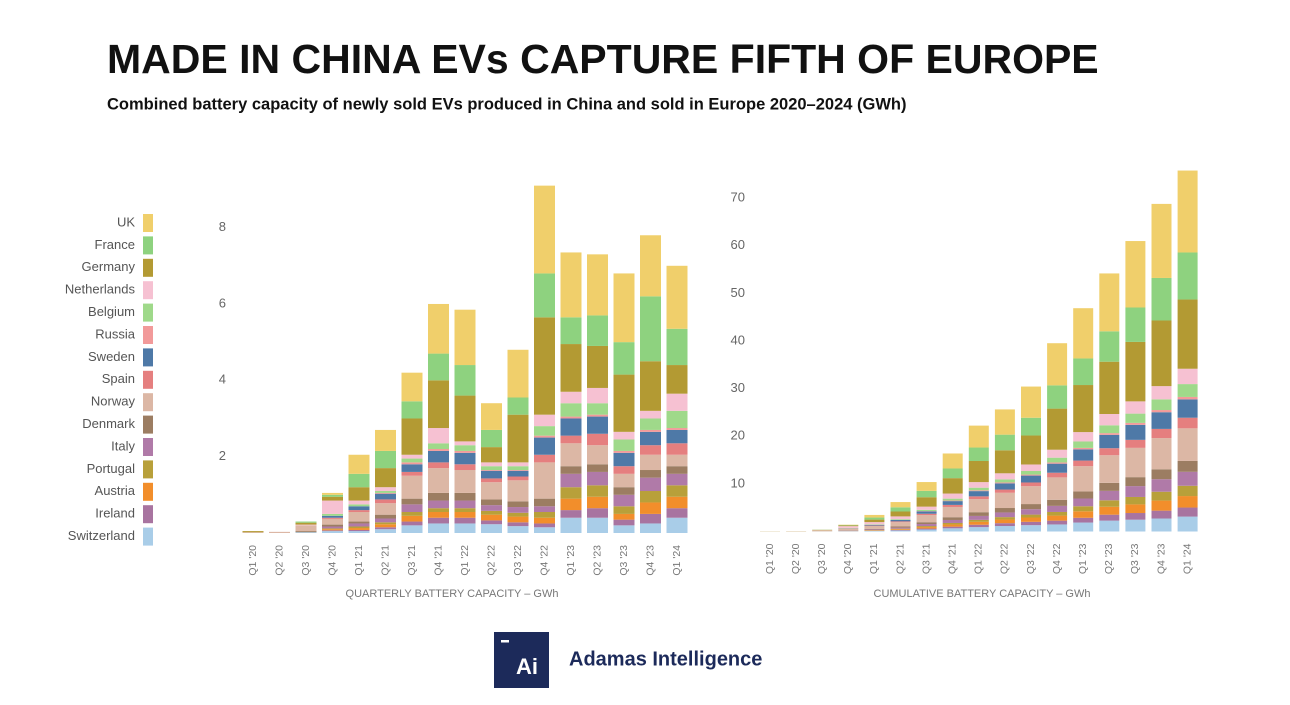  I want to click on x-tick-label: Q2 '21, so click(385, 560).